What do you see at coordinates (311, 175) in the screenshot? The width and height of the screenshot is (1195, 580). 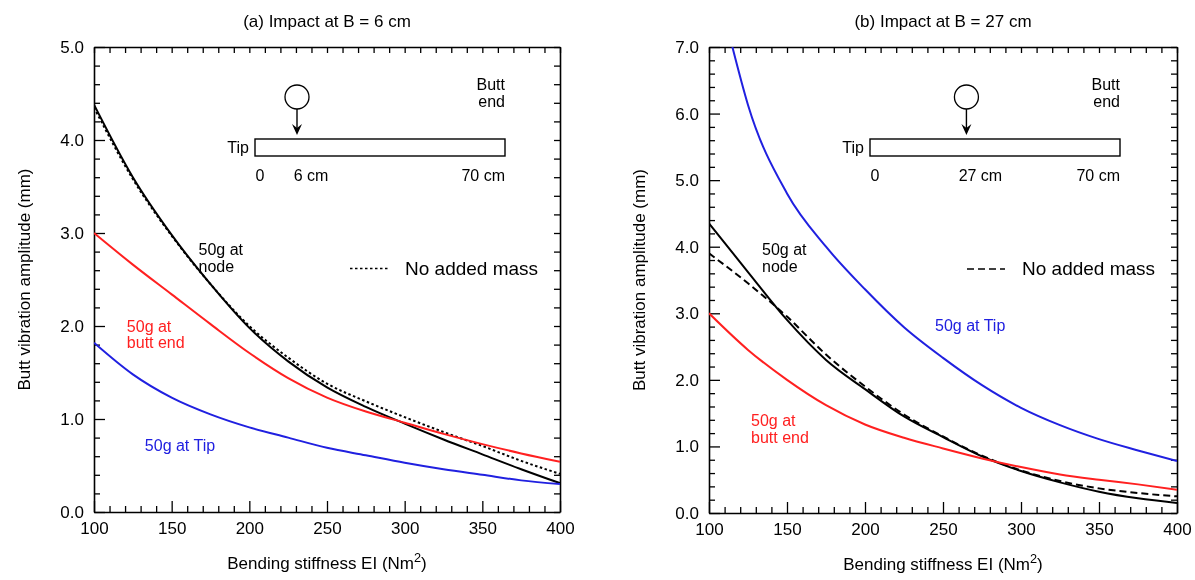 I see `annotation: 6 cm` at bounding box center [311, 175].